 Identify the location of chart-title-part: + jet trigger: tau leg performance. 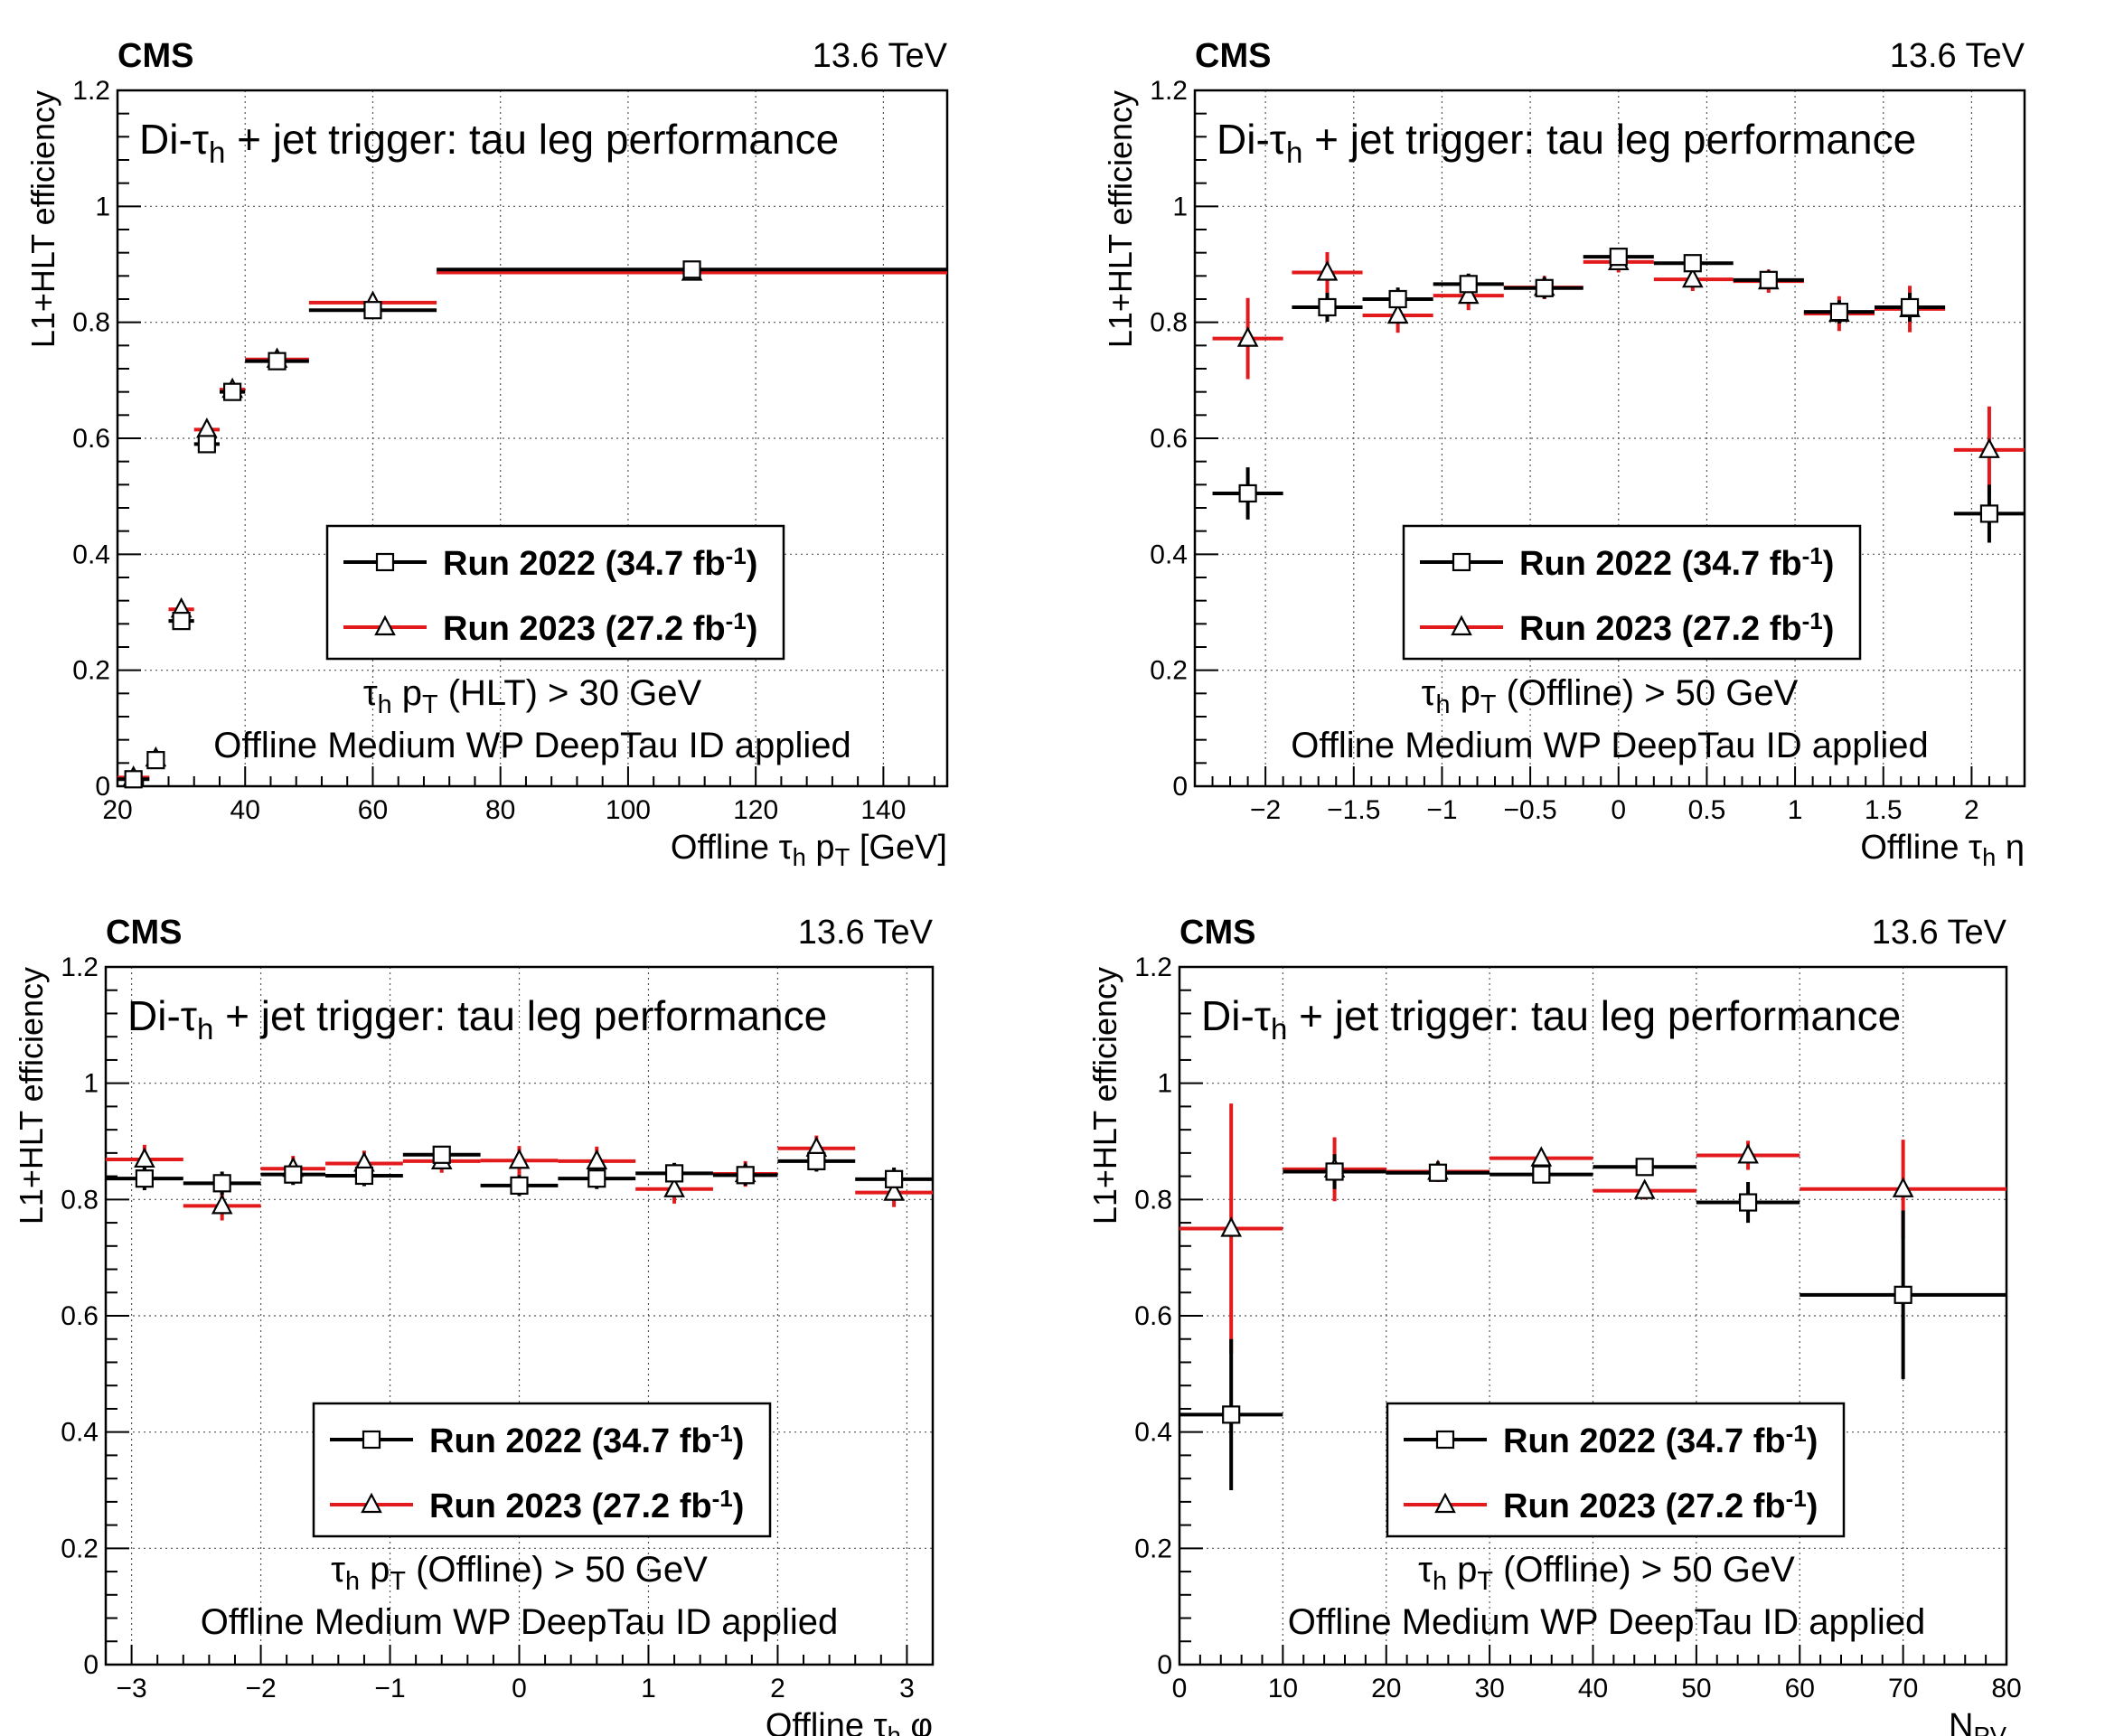
(520, 1016).